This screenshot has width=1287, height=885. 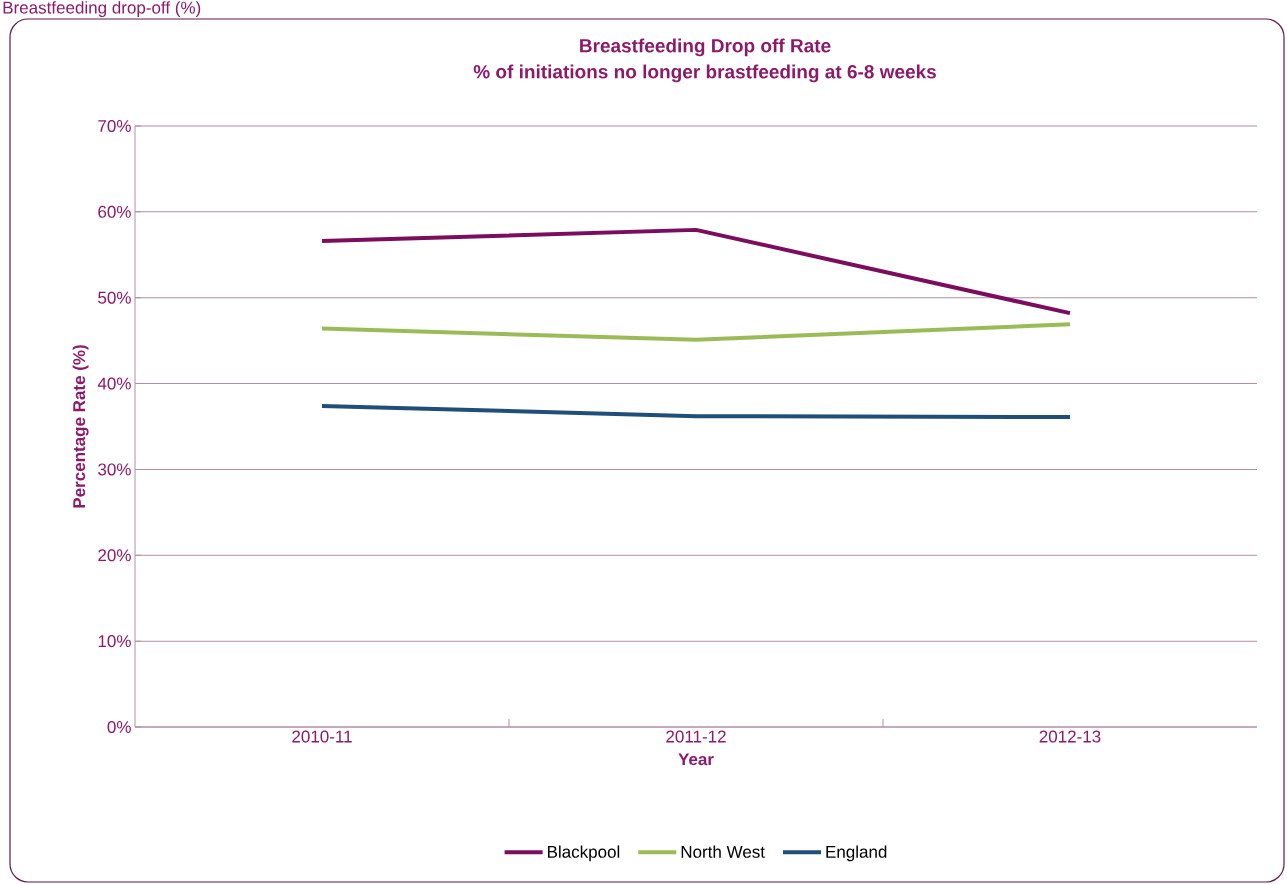 What do you see at coordinates (583, 853) in the screenshot?
I see `legend-label: Blackpool` at bounding box center [583, 853].